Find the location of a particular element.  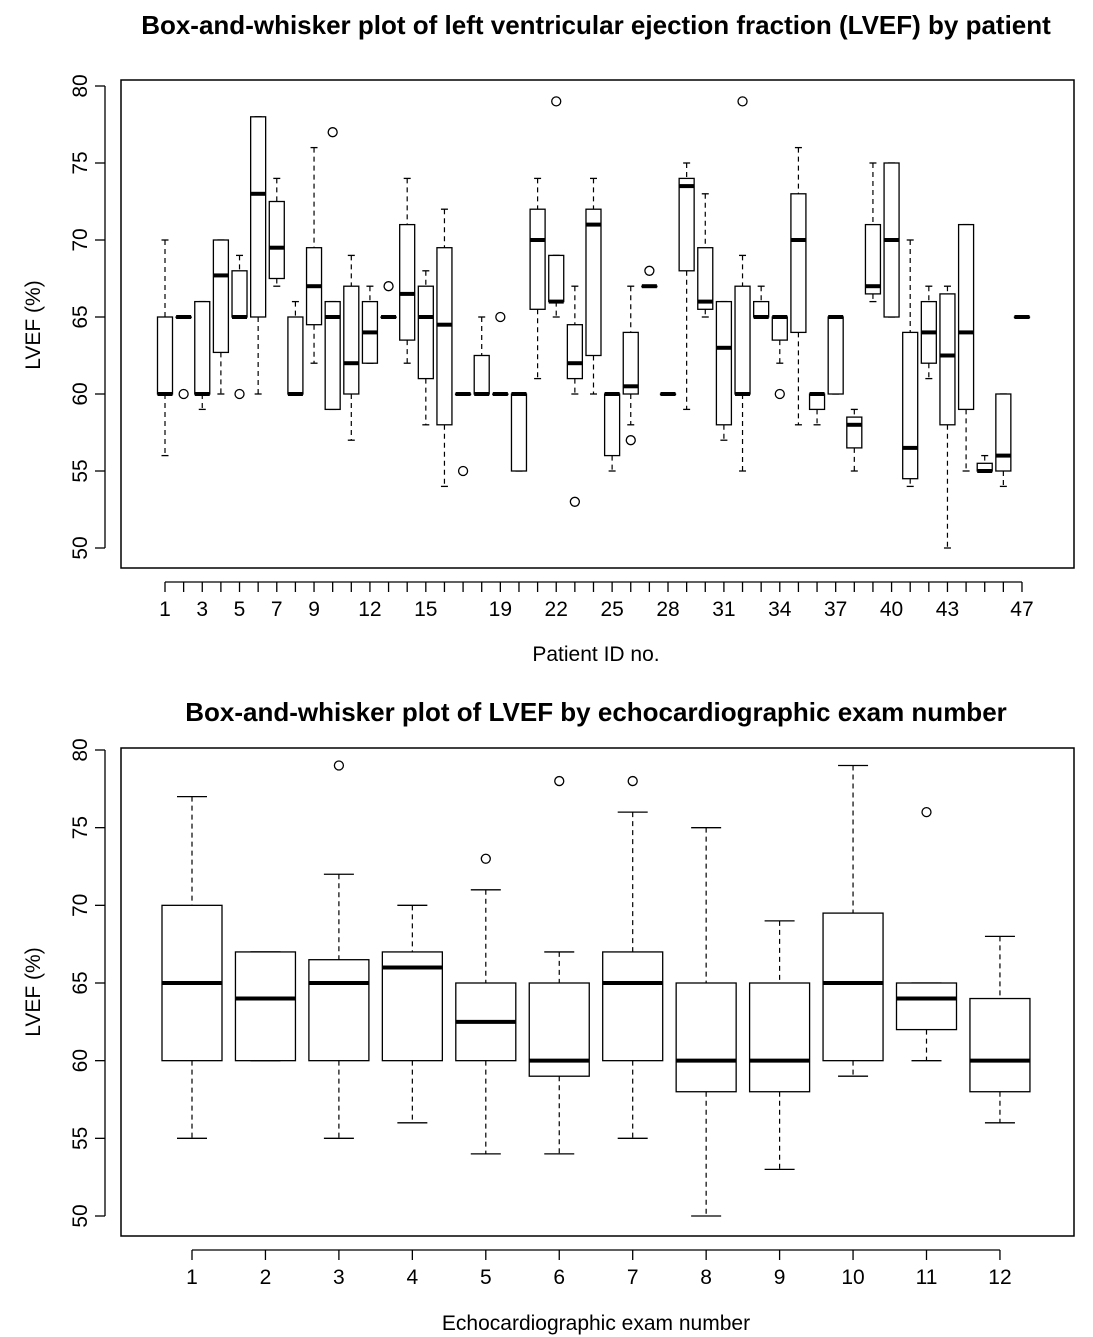

x-axis-label: Echocardiographic exam number is located at coordinates (596, 1323).